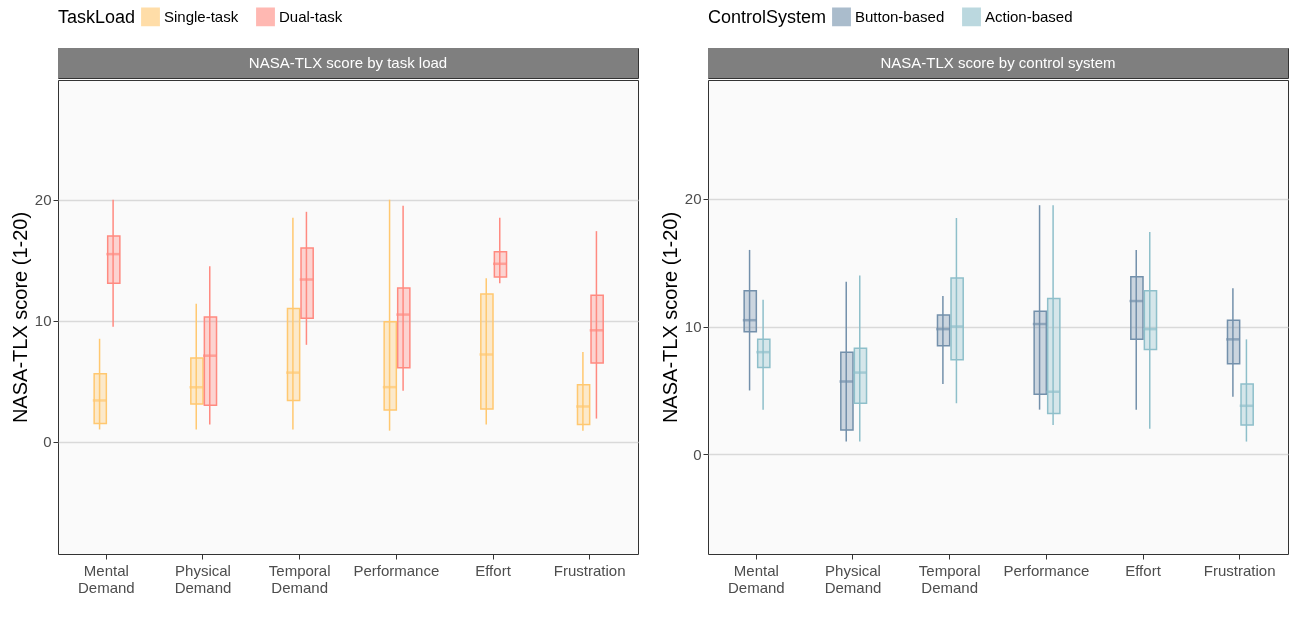  Describe the element at coordinates (1029, 16) in the screenshot. I see `legend-label: Action-based` at that location.